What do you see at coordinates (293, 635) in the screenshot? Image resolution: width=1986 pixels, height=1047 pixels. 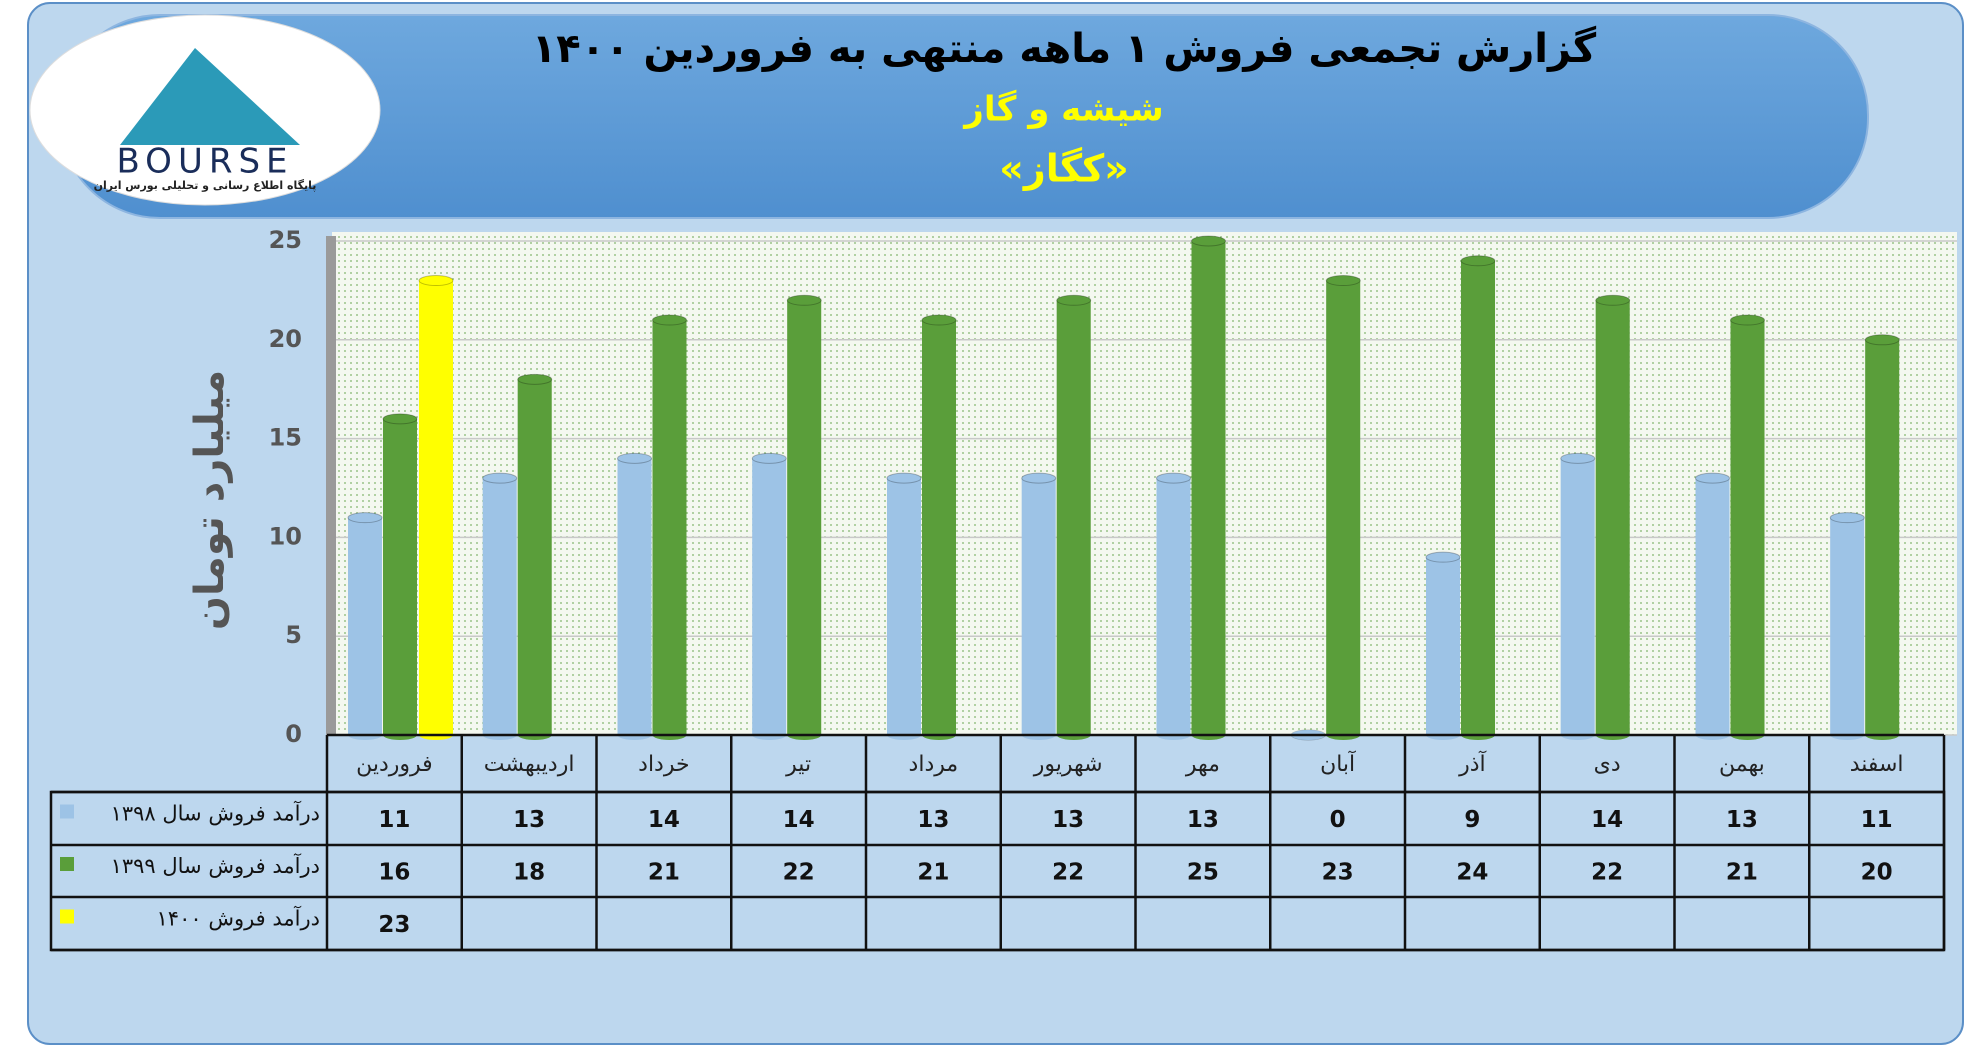 I see `y-tick-label: 5` at bounding box center [293, 635].